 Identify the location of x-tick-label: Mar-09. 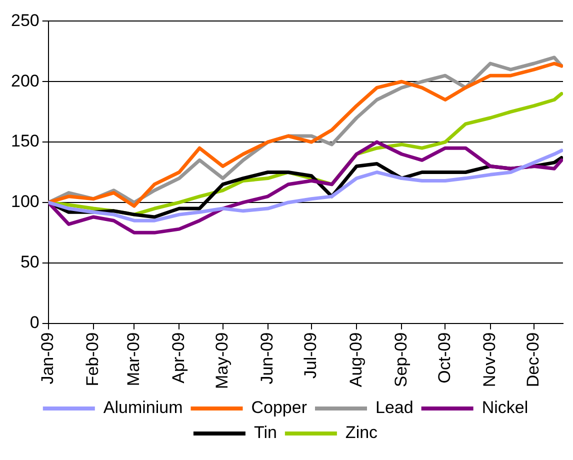
(133, 359).